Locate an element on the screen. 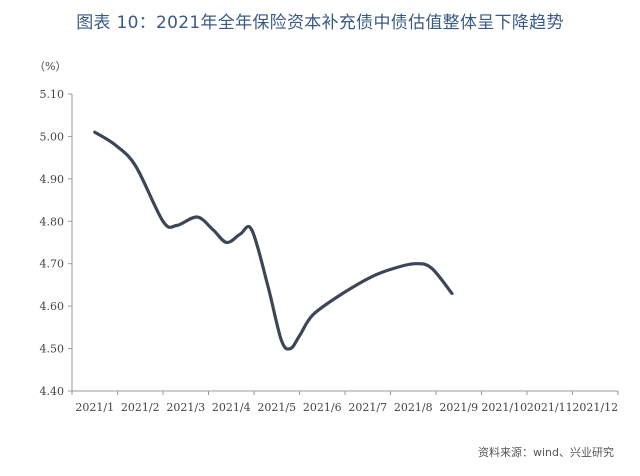 The width and height of the screenshot is (640, 476). x-tick-label: 2021/8 is located at coordinates (413, 407).